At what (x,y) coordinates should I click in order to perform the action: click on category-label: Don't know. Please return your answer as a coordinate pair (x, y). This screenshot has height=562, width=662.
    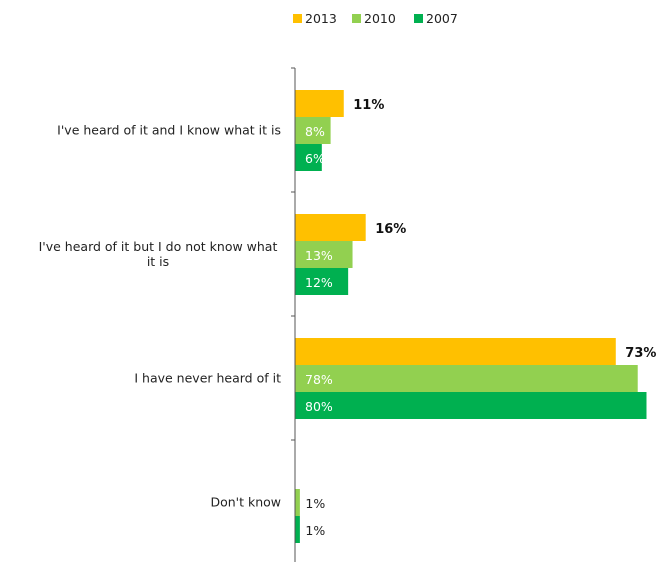
    Looking at the image, I should click on (245, 502).